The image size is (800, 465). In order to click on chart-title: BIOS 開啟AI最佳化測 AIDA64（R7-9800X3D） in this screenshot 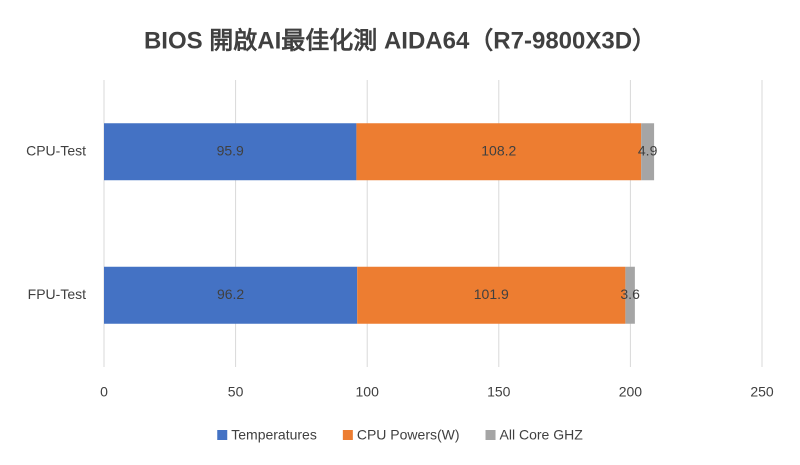, I will do `click(400, 40)`.